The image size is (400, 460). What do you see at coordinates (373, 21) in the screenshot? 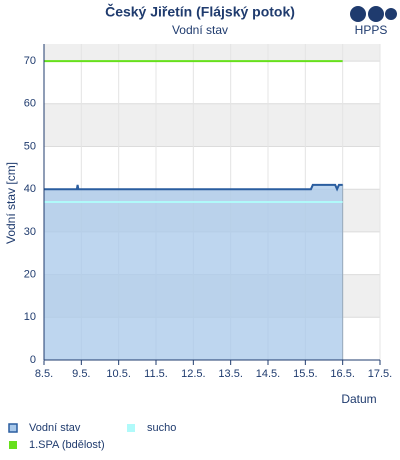
I see `logo: HPPS` at bounding box center [373, 21].